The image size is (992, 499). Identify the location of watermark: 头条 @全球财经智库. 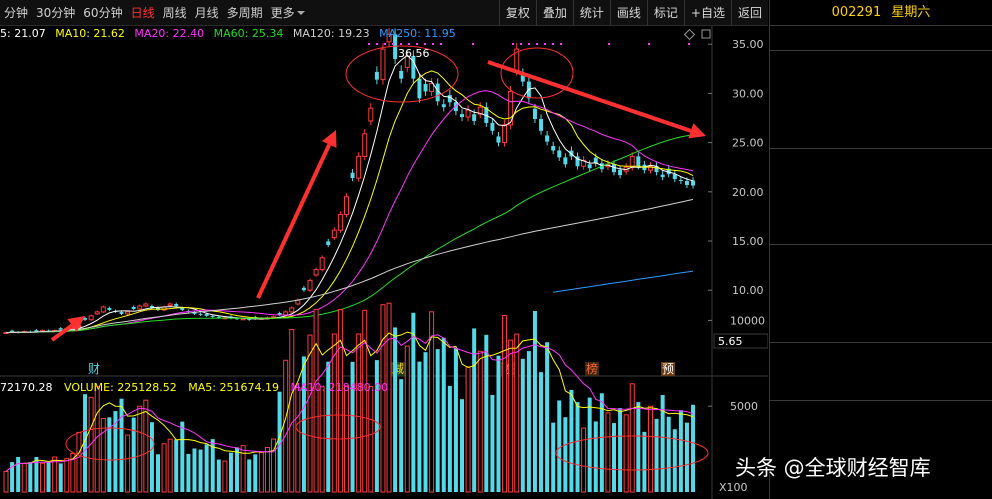
(833, 468).